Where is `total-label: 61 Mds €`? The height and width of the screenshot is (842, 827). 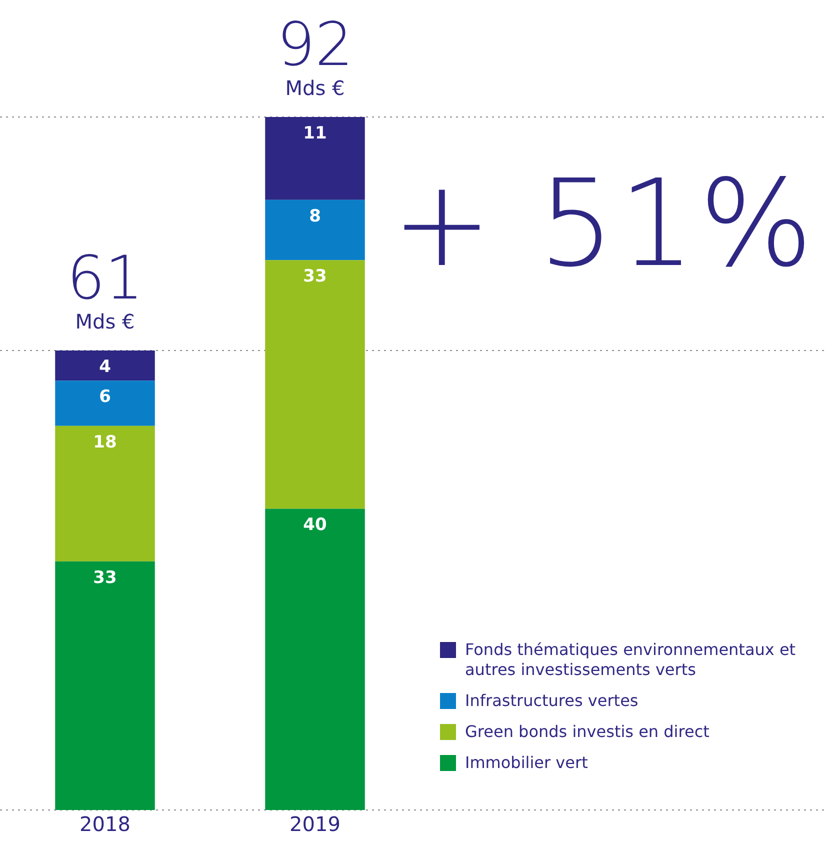 total-label: 61 Mds € is located at coordinates (105, 289).